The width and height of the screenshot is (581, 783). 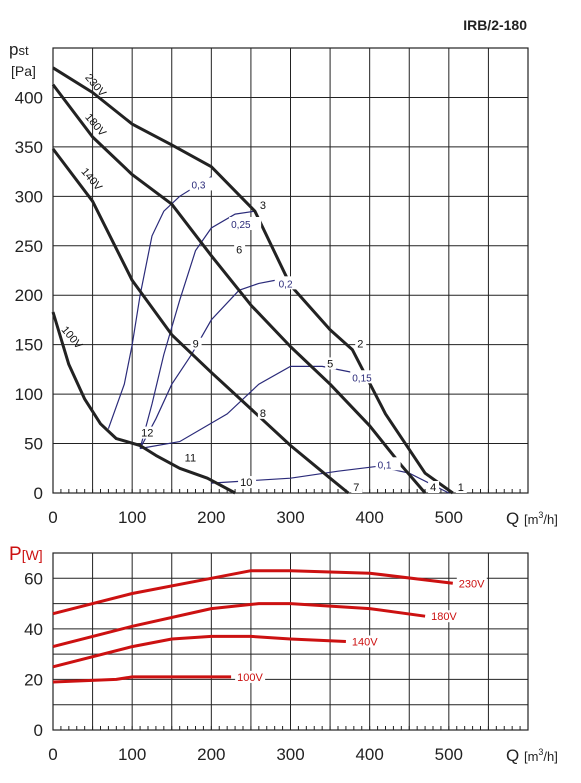 I want to click on y-tick-label: 350, so click(x=29, y=147).